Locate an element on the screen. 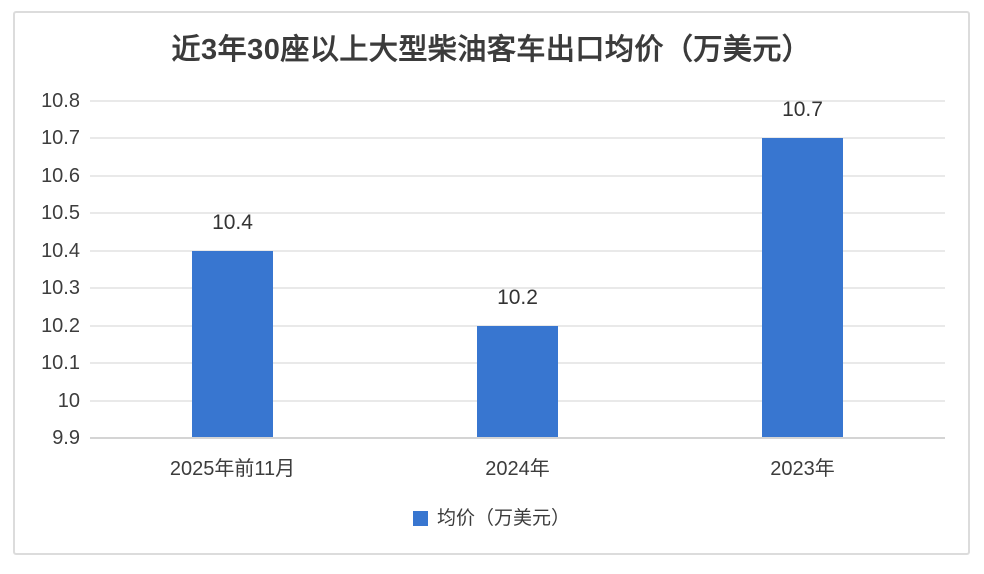  bar-value-label: 10.4 is located at coordinates (232, 222).